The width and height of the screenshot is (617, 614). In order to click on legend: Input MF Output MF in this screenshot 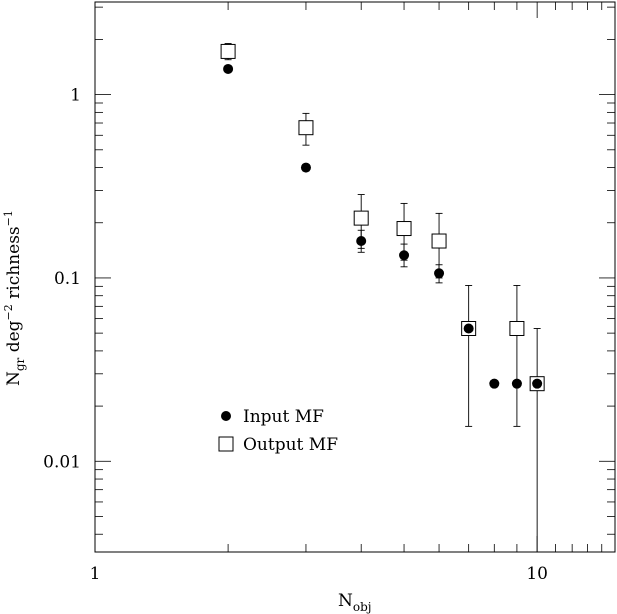, I will do `click(278, 431)`.